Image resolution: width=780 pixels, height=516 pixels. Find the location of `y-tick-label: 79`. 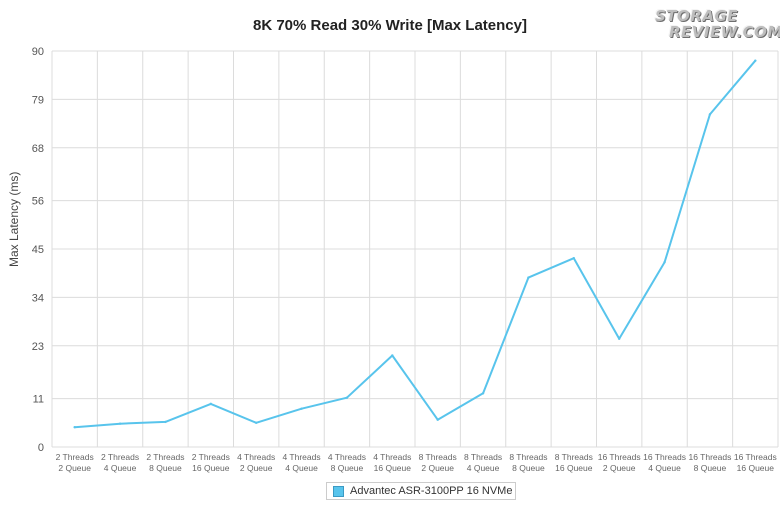

y-tick-label: 79 is located at coordinates (38, 100).